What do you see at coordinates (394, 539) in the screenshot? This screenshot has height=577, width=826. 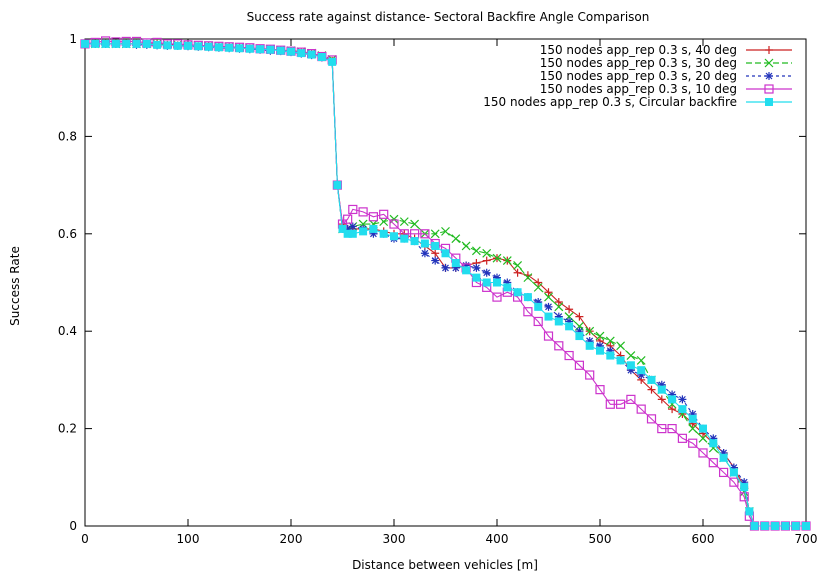 I see `x-tick-label: 300` at bounding box center [394, 539].